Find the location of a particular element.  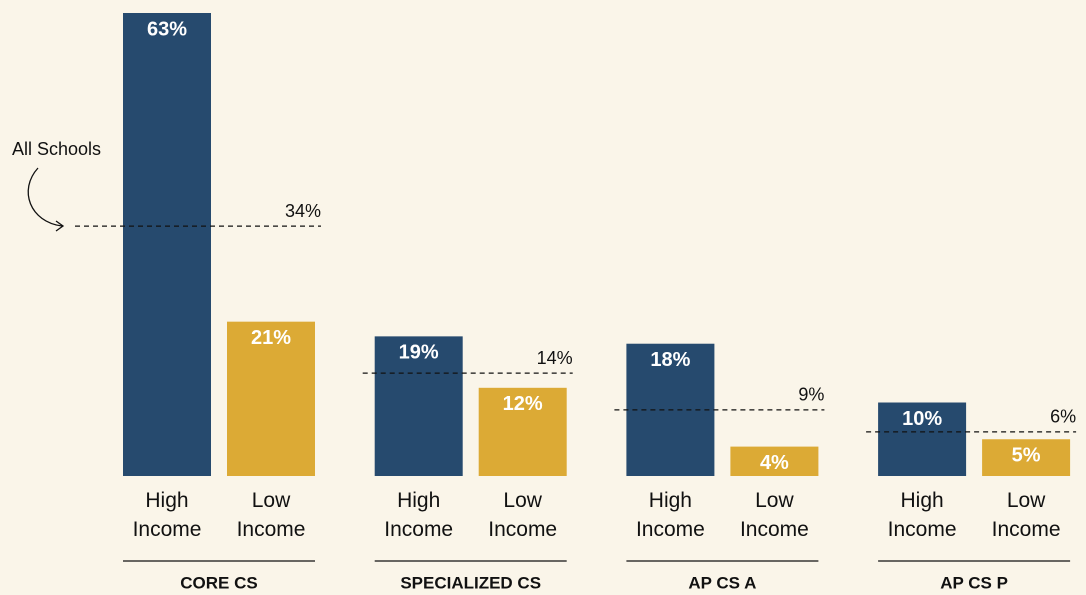

value-label: 4% is located at coordinates (774, 463).